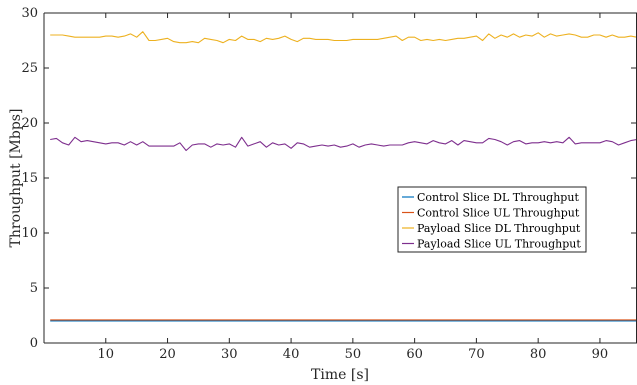 This screenshot has width=637, height=385. Describe the element at coordinates (34, 343) in the screenshot. I see `y-tick-label: 0` at that location.